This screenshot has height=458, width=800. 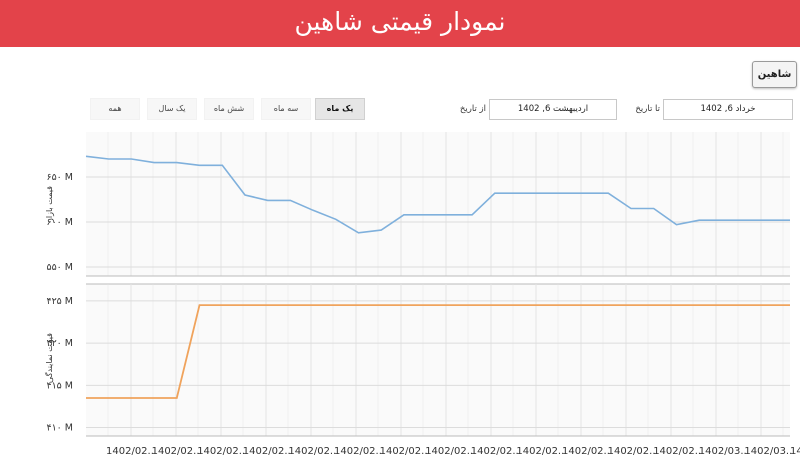 What do you see at coordinates (472, 109) in the screenshot?
I see `from-date-label: از تاریخ` at bounding box center [472, 109].